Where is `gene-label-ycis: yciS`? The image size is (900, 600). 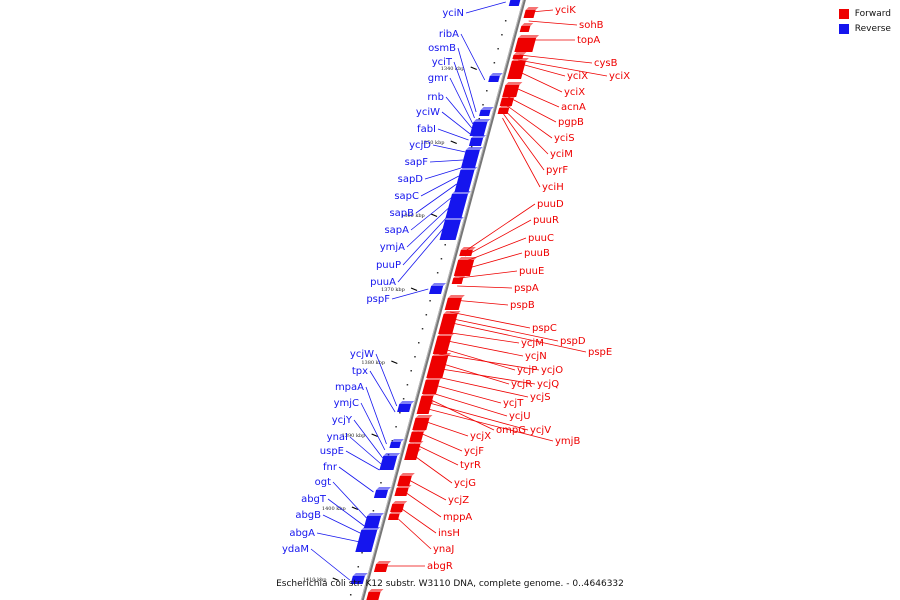
gene-label-ycis: yciS is located at coordinates (564, 138).